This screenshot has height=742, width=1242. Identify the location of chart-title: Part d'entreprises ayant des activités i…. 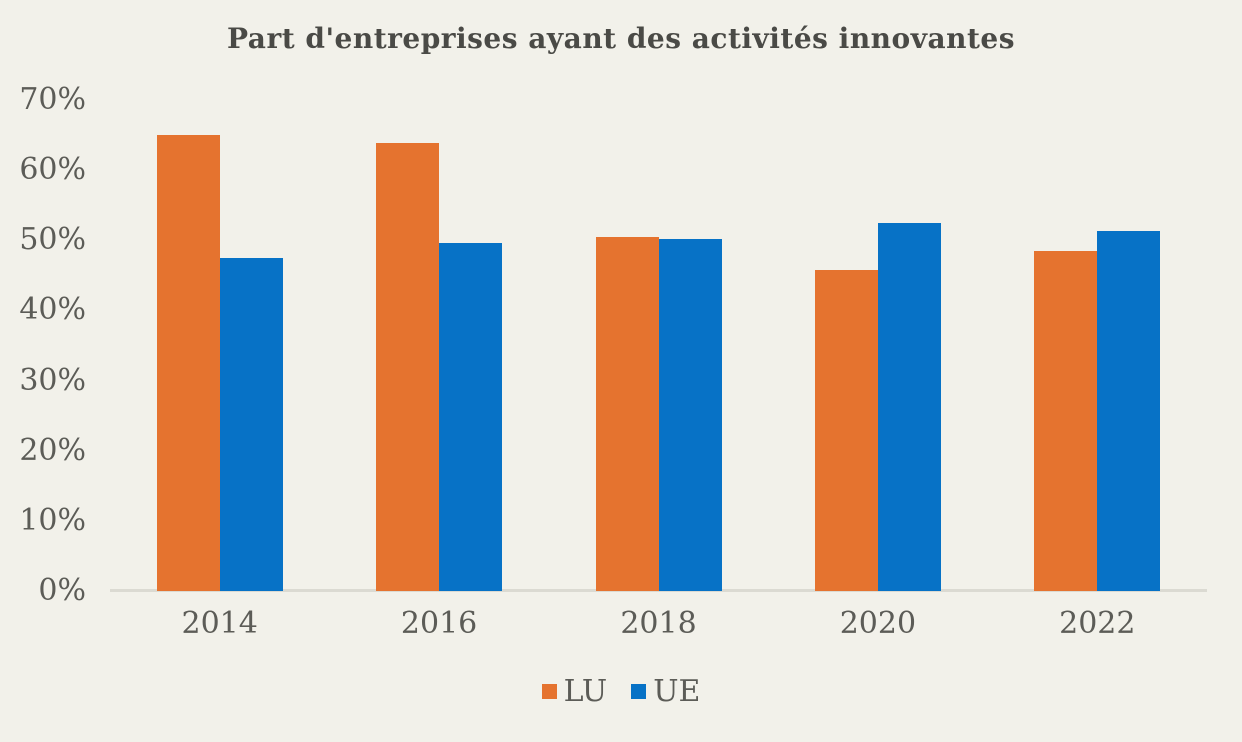
(621, 38).